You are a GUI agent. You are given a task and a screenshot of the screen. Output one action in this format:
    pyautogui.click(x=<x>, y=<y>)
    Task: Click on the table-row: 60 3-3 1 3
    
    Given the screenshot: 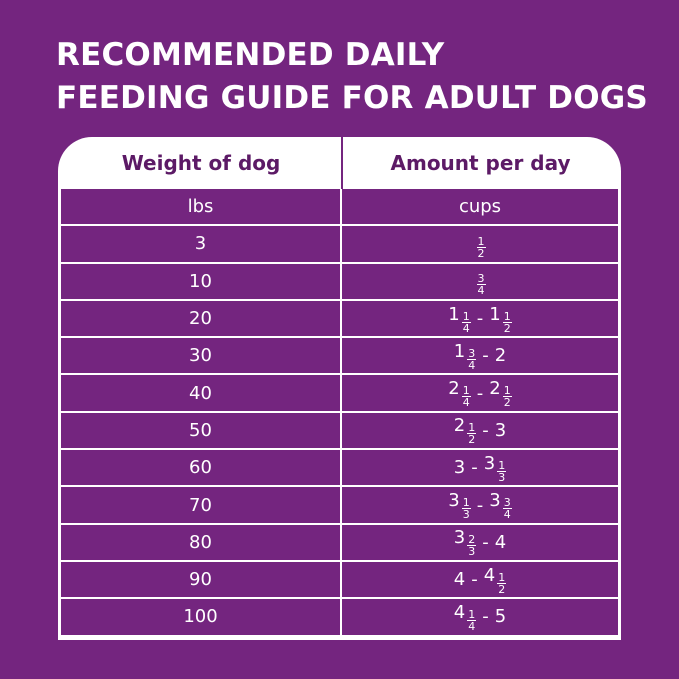 What is the action you would take?
    pyautogui.click(x=339, y=468)
    